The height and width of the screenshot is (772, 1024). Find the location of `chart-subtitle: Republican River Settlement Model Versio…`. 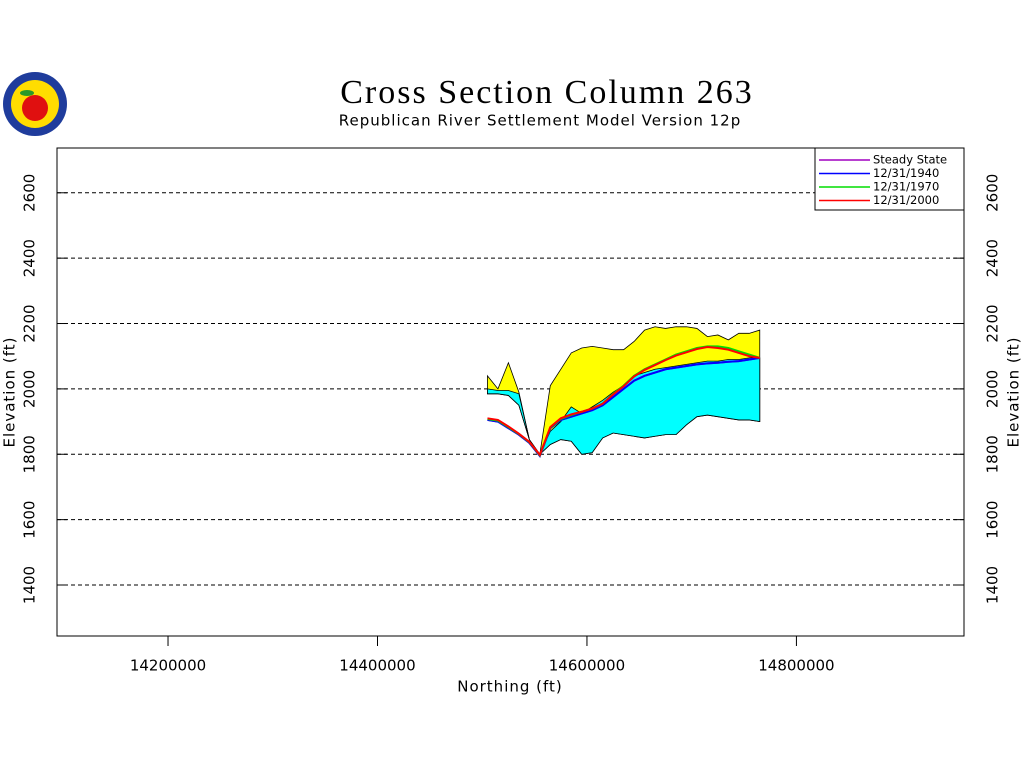

chart-subtitle: Republican River Settlement Model Versio… is located at coordinates (540, 121).